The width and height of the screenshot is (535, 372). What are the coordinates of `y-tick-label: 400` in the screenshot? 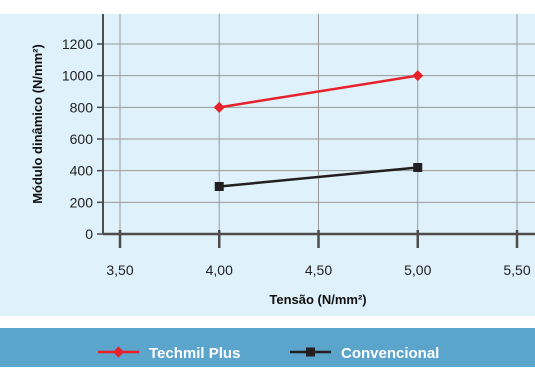 It's located at (82, 171).